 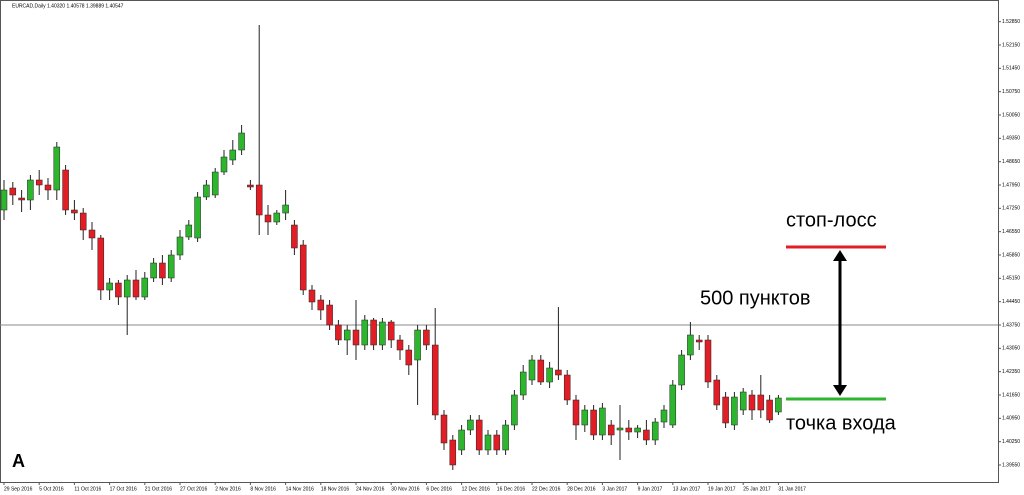 I want to click on y-tick-label: 1.48650, so click(x=1011, y=162).